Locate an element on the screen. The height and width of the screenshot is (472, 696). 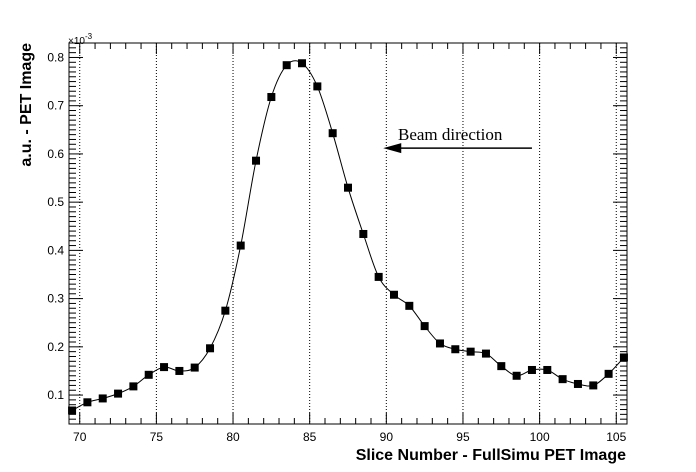
y-tick-label: 0.4 is located at coordinates (55, 250).